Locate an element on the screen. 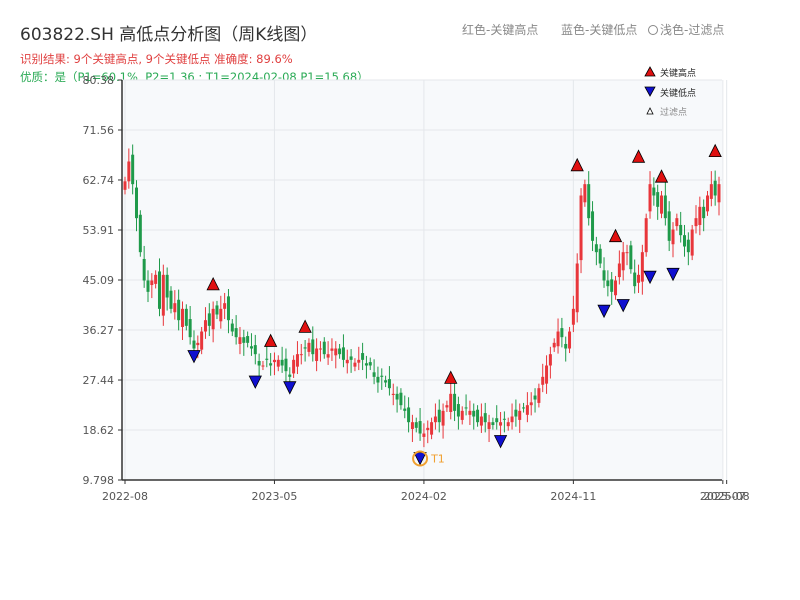 Image resolution: width=800 pixels, height=600 pixels. x-tick-label: 2025-07 is located at coordinates (723, 496).